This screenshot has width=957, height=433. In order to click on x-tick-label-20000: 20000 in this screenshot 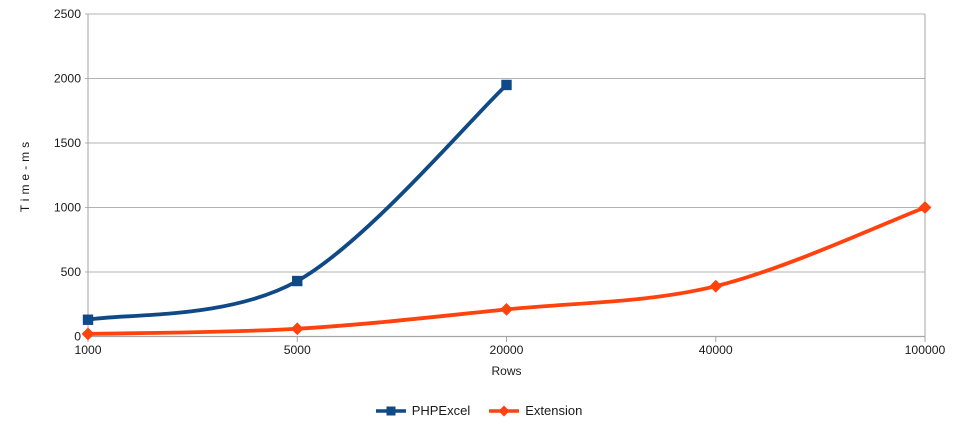, I will do `click(507, 350)`.